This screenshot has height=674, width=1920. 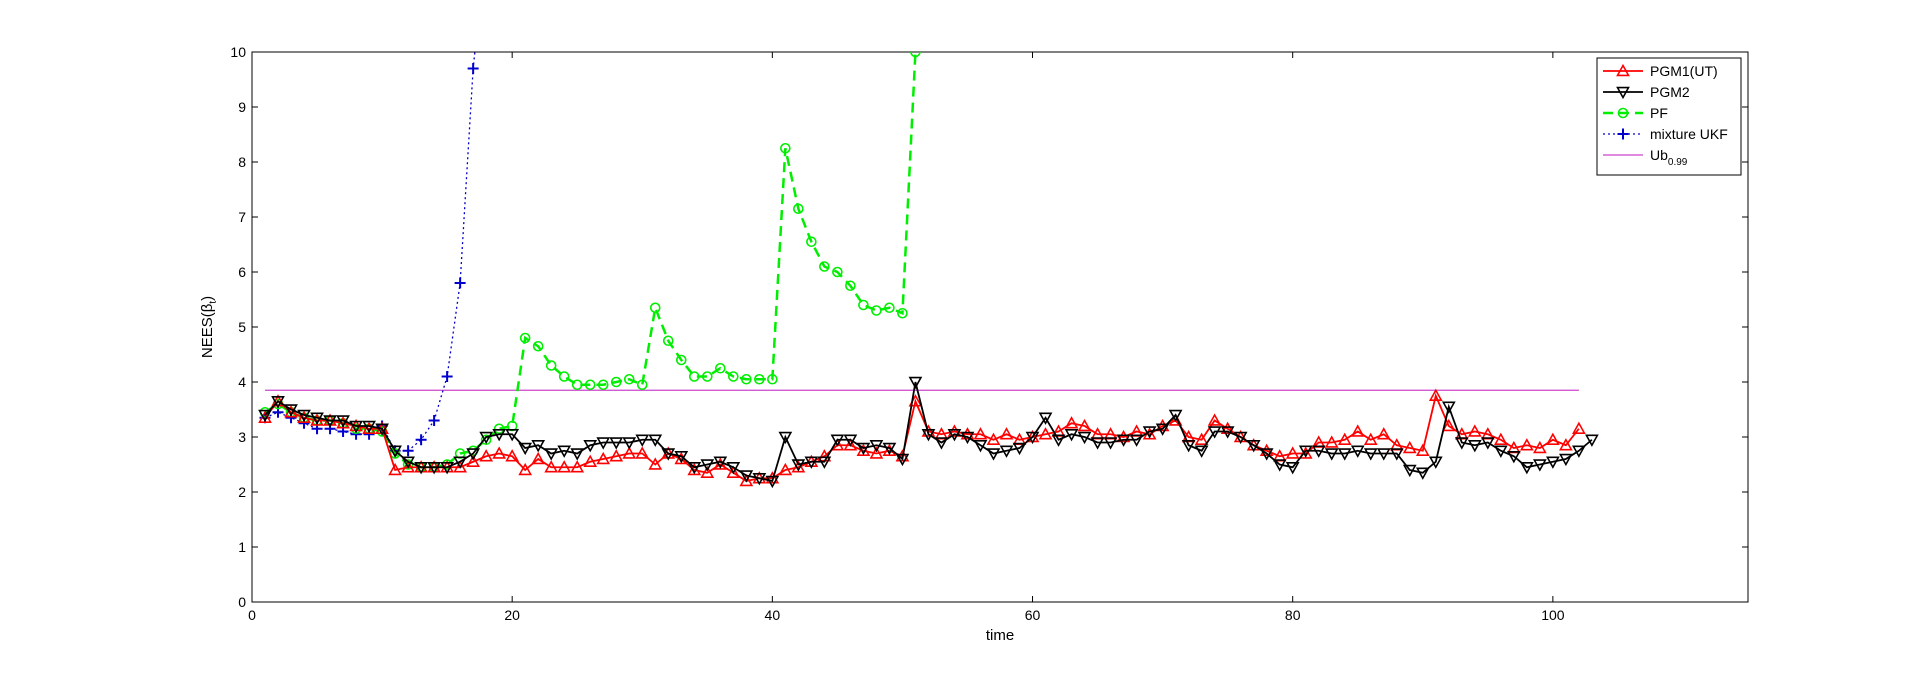 I want to click on legend-swatch-marker, so click(x=1623, y=70).